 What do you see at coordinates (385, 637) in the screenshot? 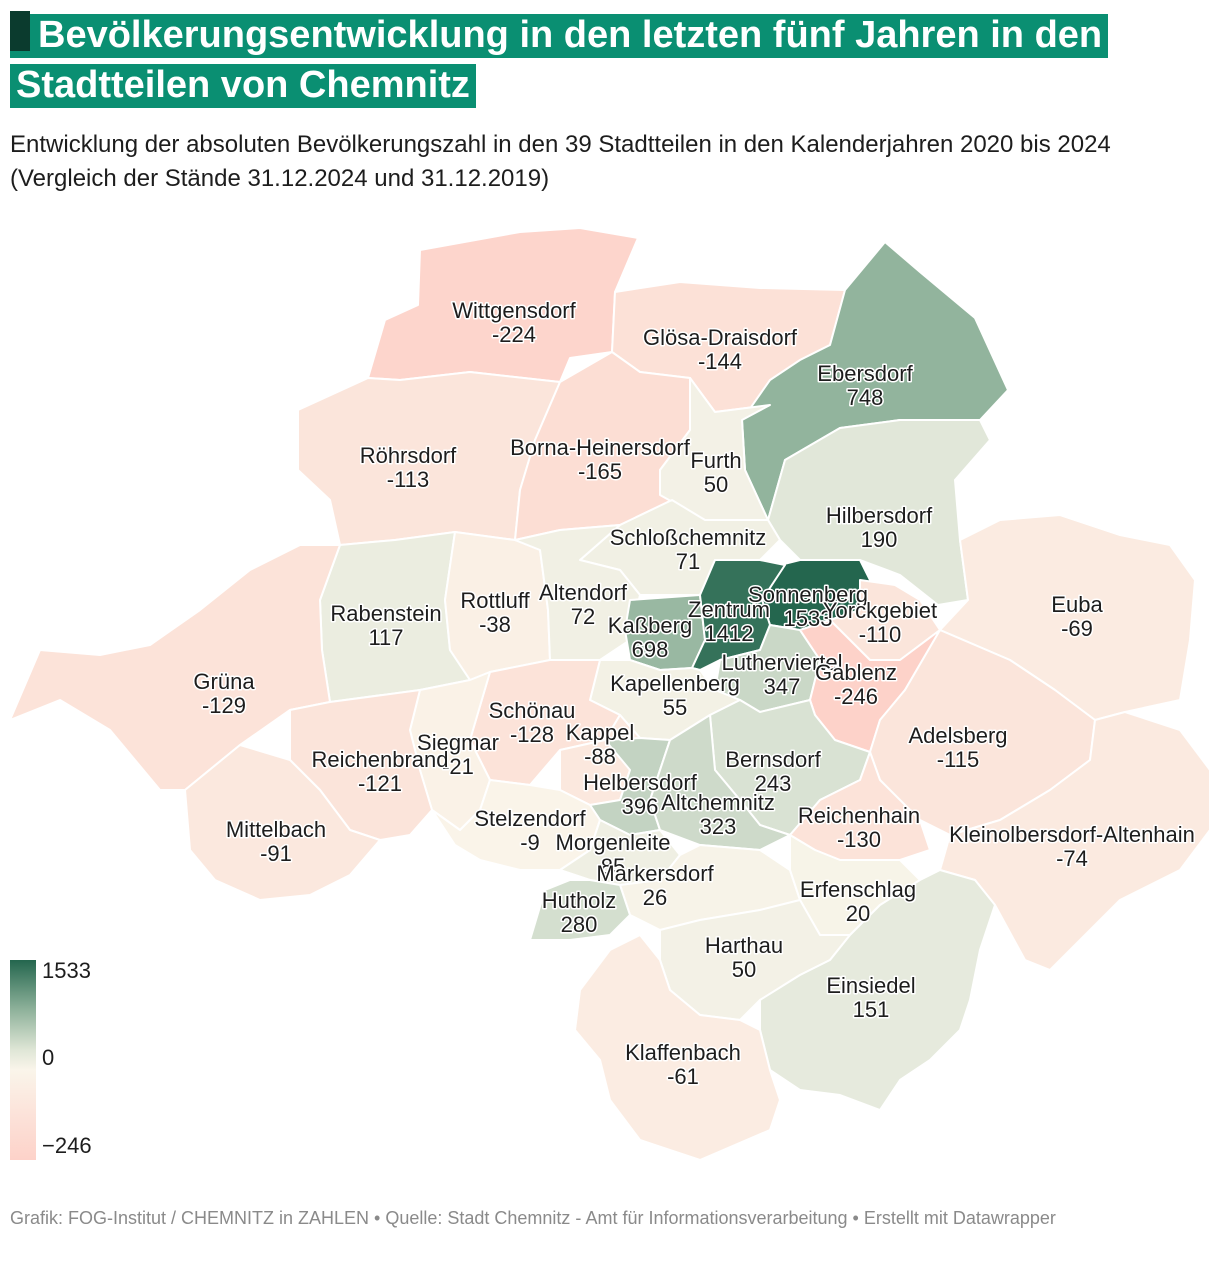
I see `district-value-rabenstein: 117` at bounding box center [385, 637].